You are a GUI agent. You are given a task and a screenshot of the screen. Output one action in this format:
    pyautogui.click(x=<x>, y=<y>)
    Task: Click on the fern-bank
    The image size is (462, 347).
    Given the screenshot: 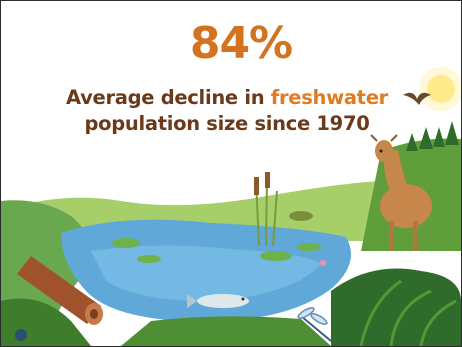 What is the action you would take?
    pyautogui.click(x=396, y=307)
    